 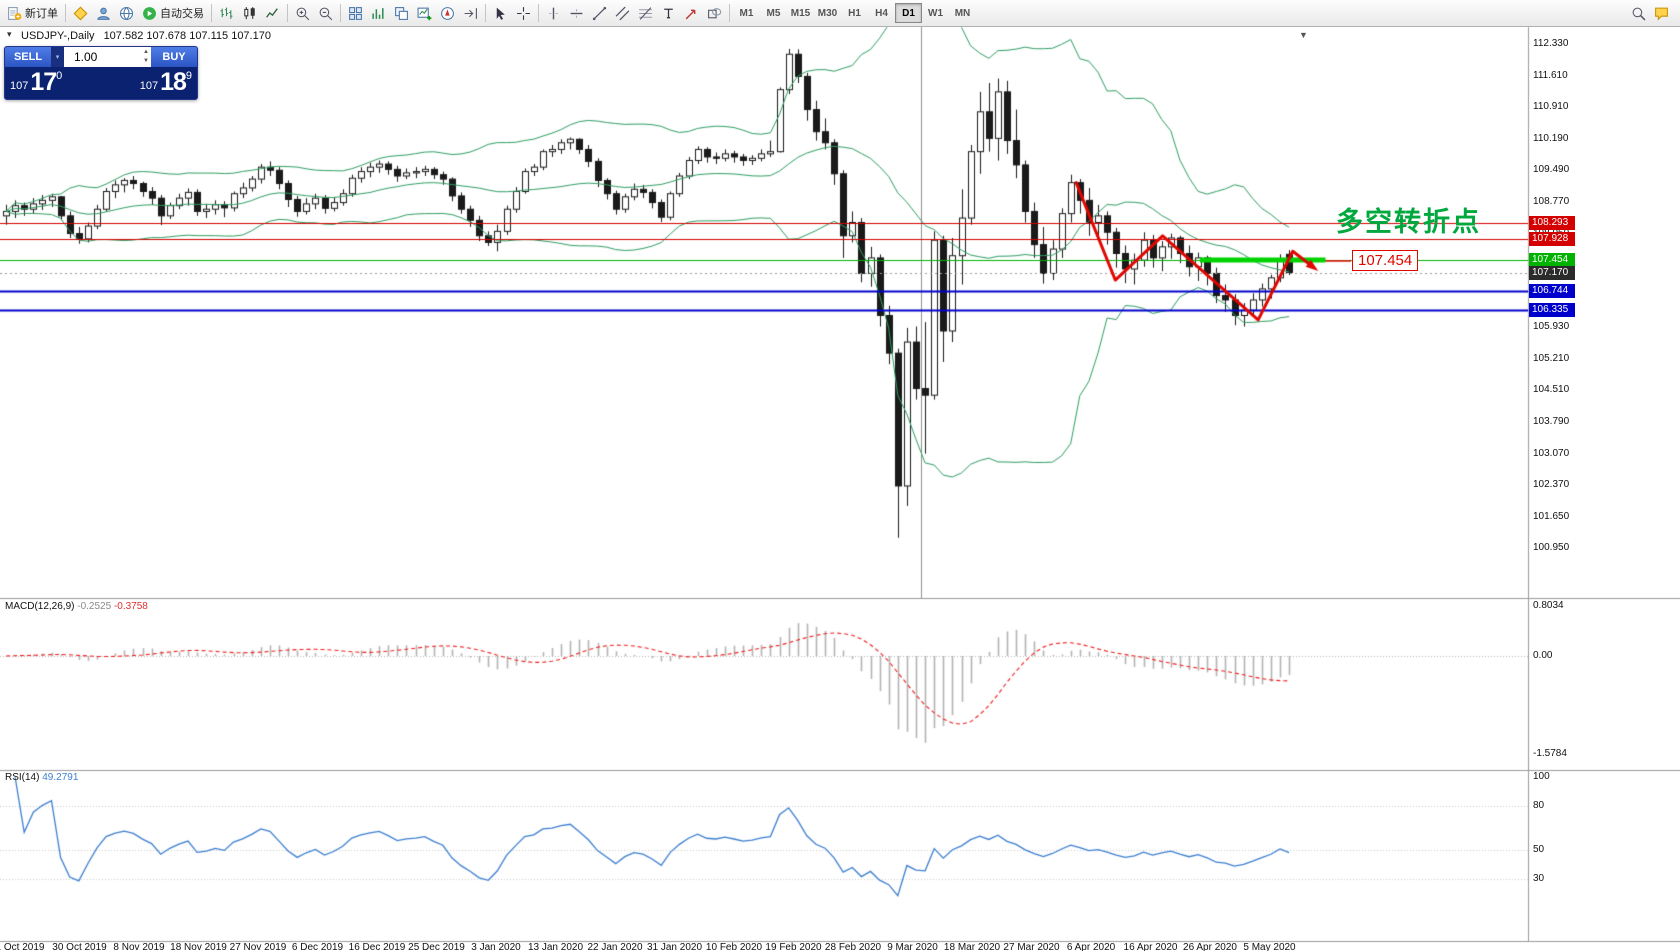 I want to click on crosshair-button, so click(x=523, y=13).